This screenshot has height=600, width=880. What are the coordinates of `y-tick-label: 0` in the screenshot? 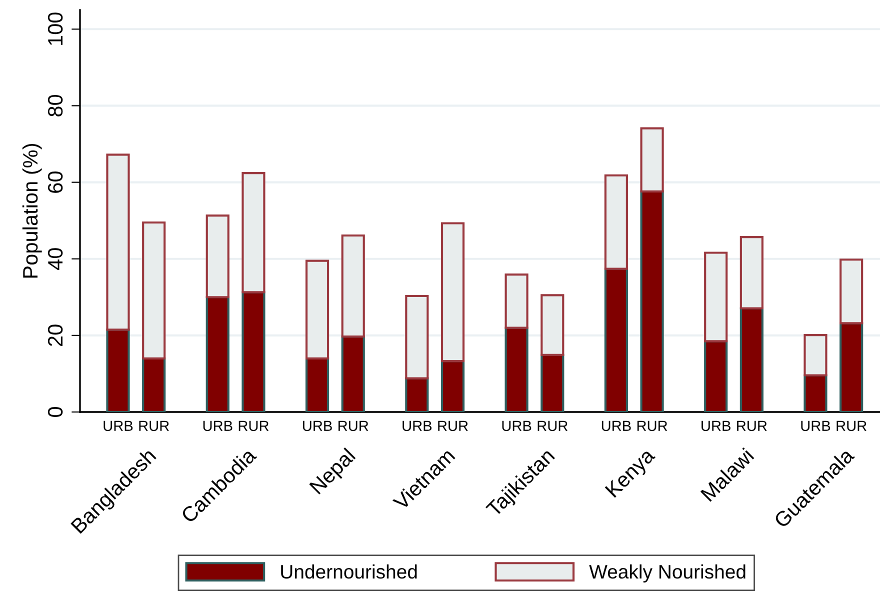 It's located at (55, 412).